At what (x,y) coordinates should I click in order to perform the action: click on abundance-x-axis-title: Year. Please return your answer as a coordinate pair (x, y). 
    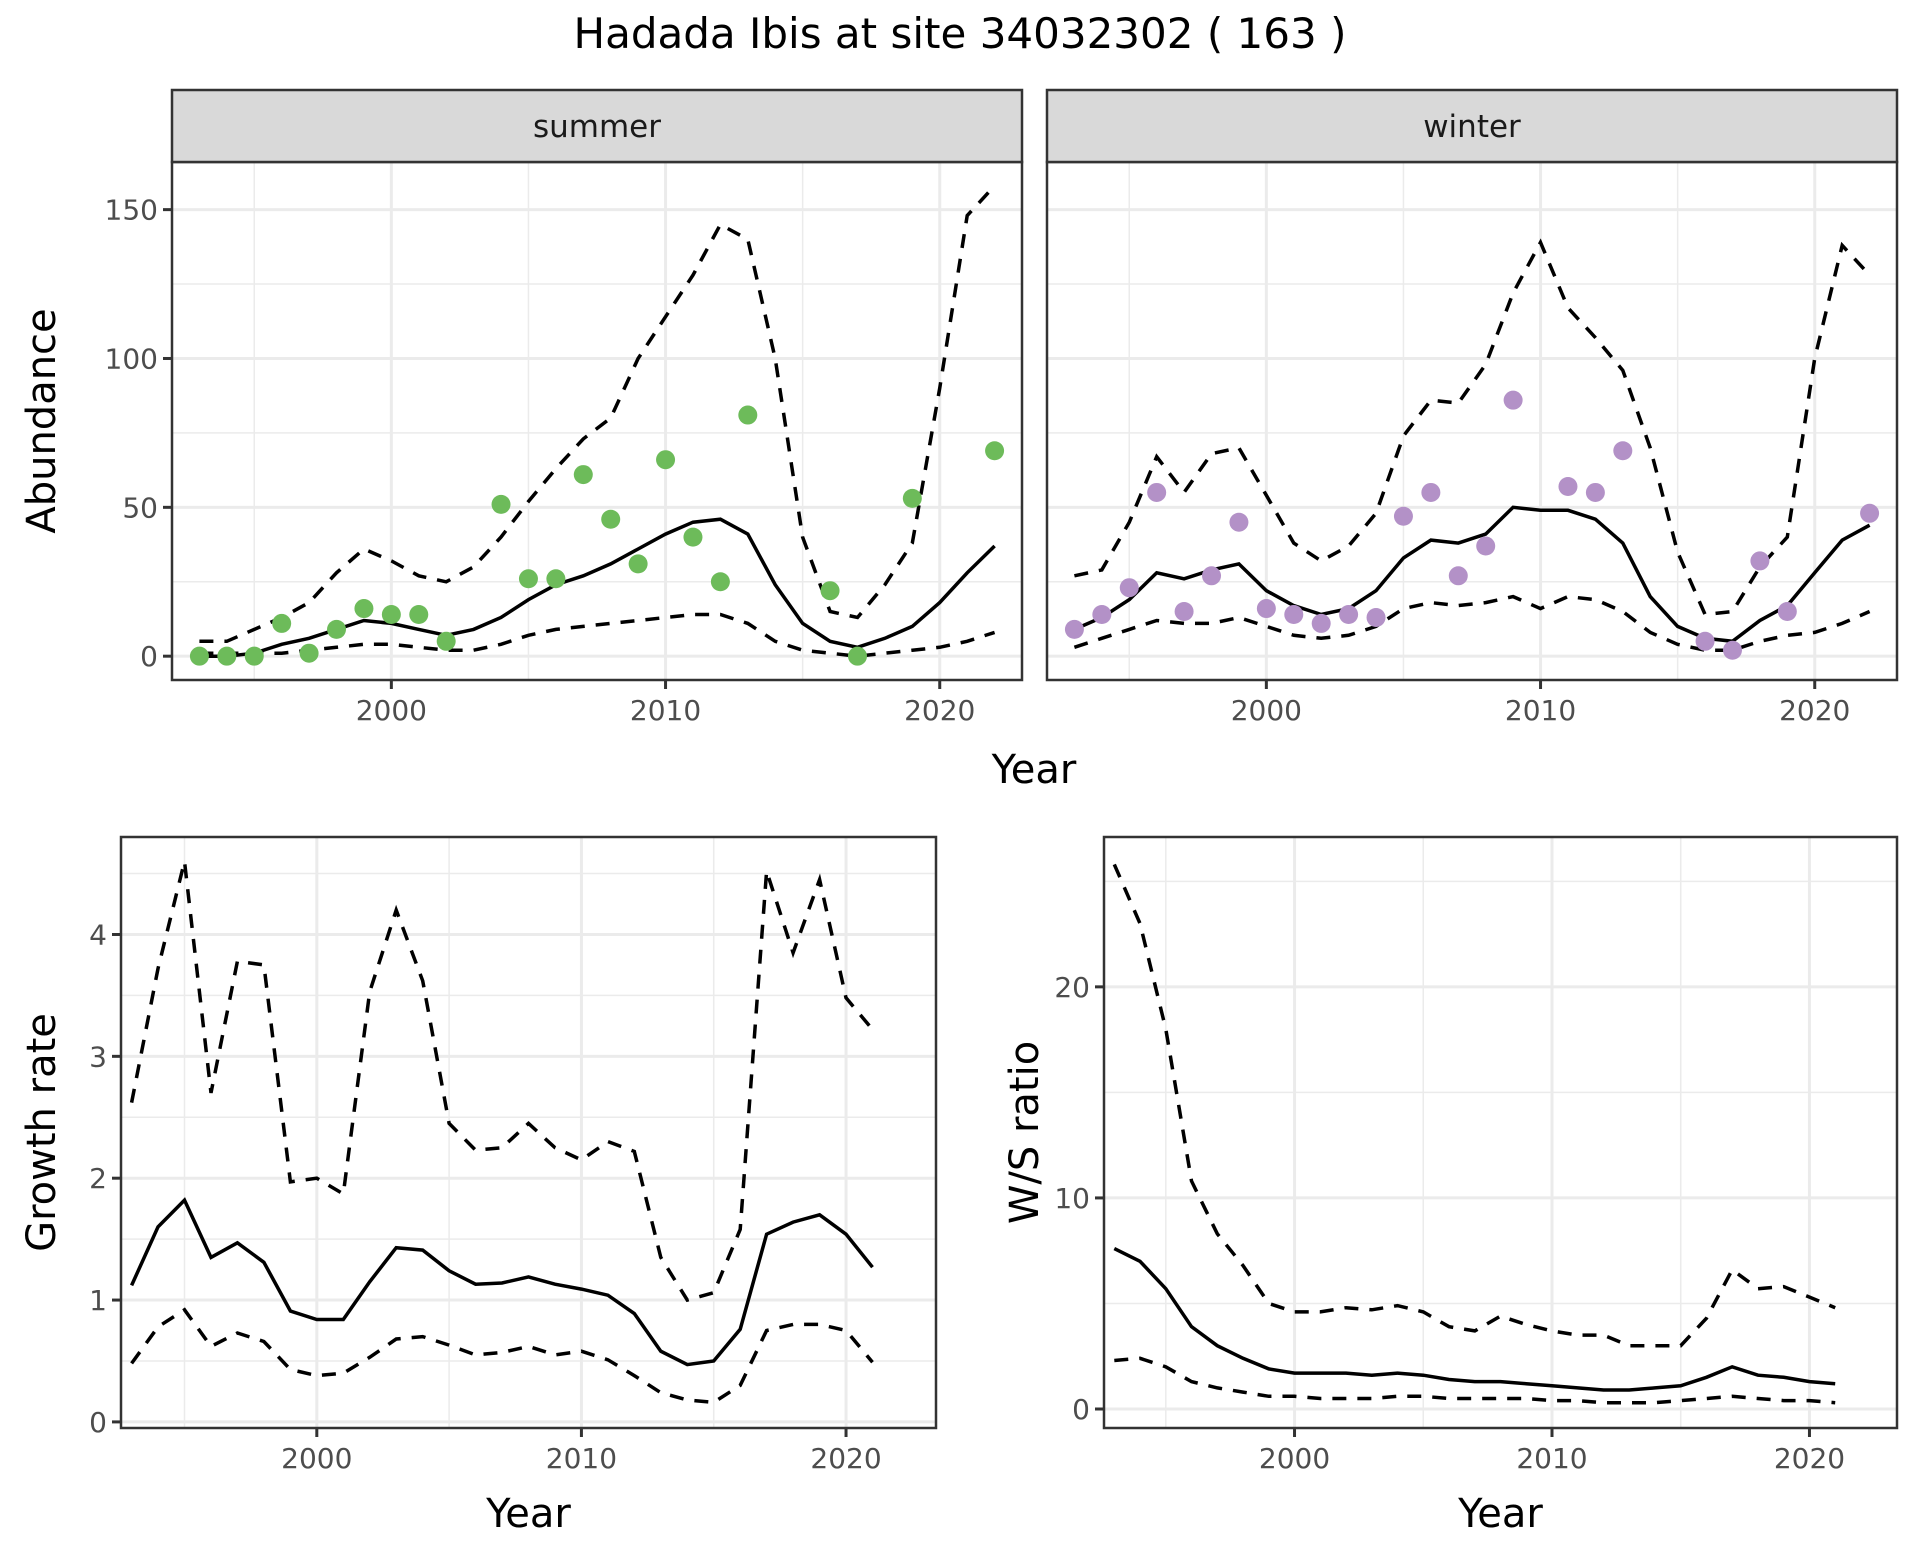
    Looking at the image, I should click on (1034, 770).